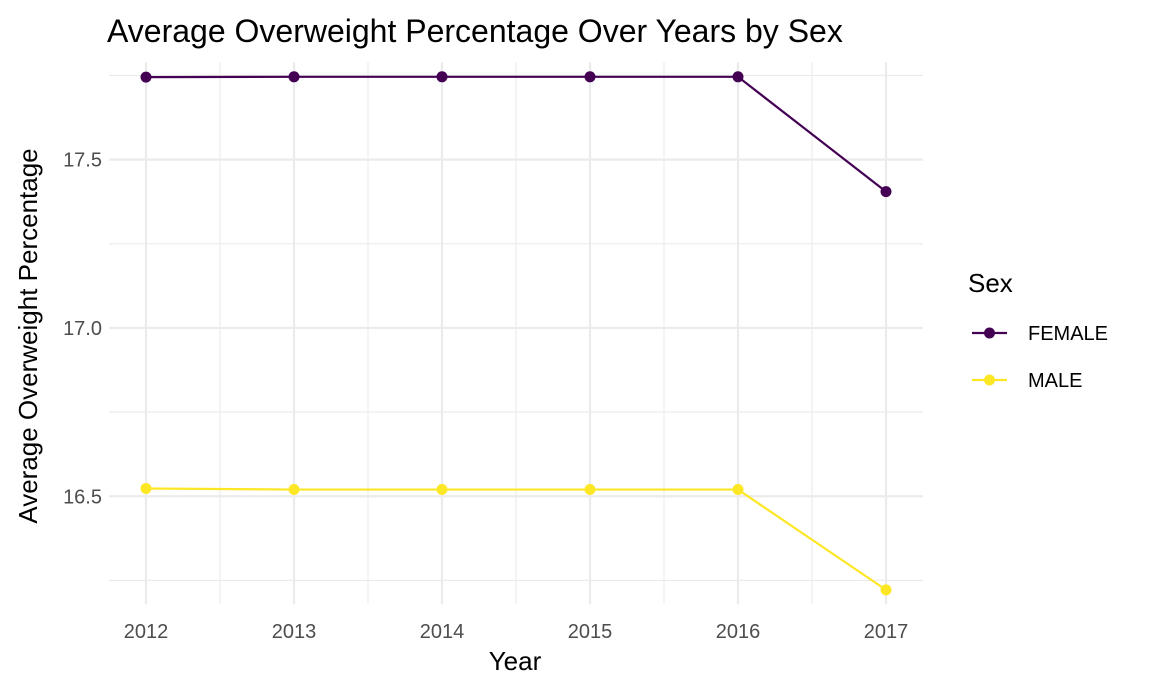  Describe the element at coordinates (886, 632) in the screenshot. I see `x-tick-label: 2017` at that location.